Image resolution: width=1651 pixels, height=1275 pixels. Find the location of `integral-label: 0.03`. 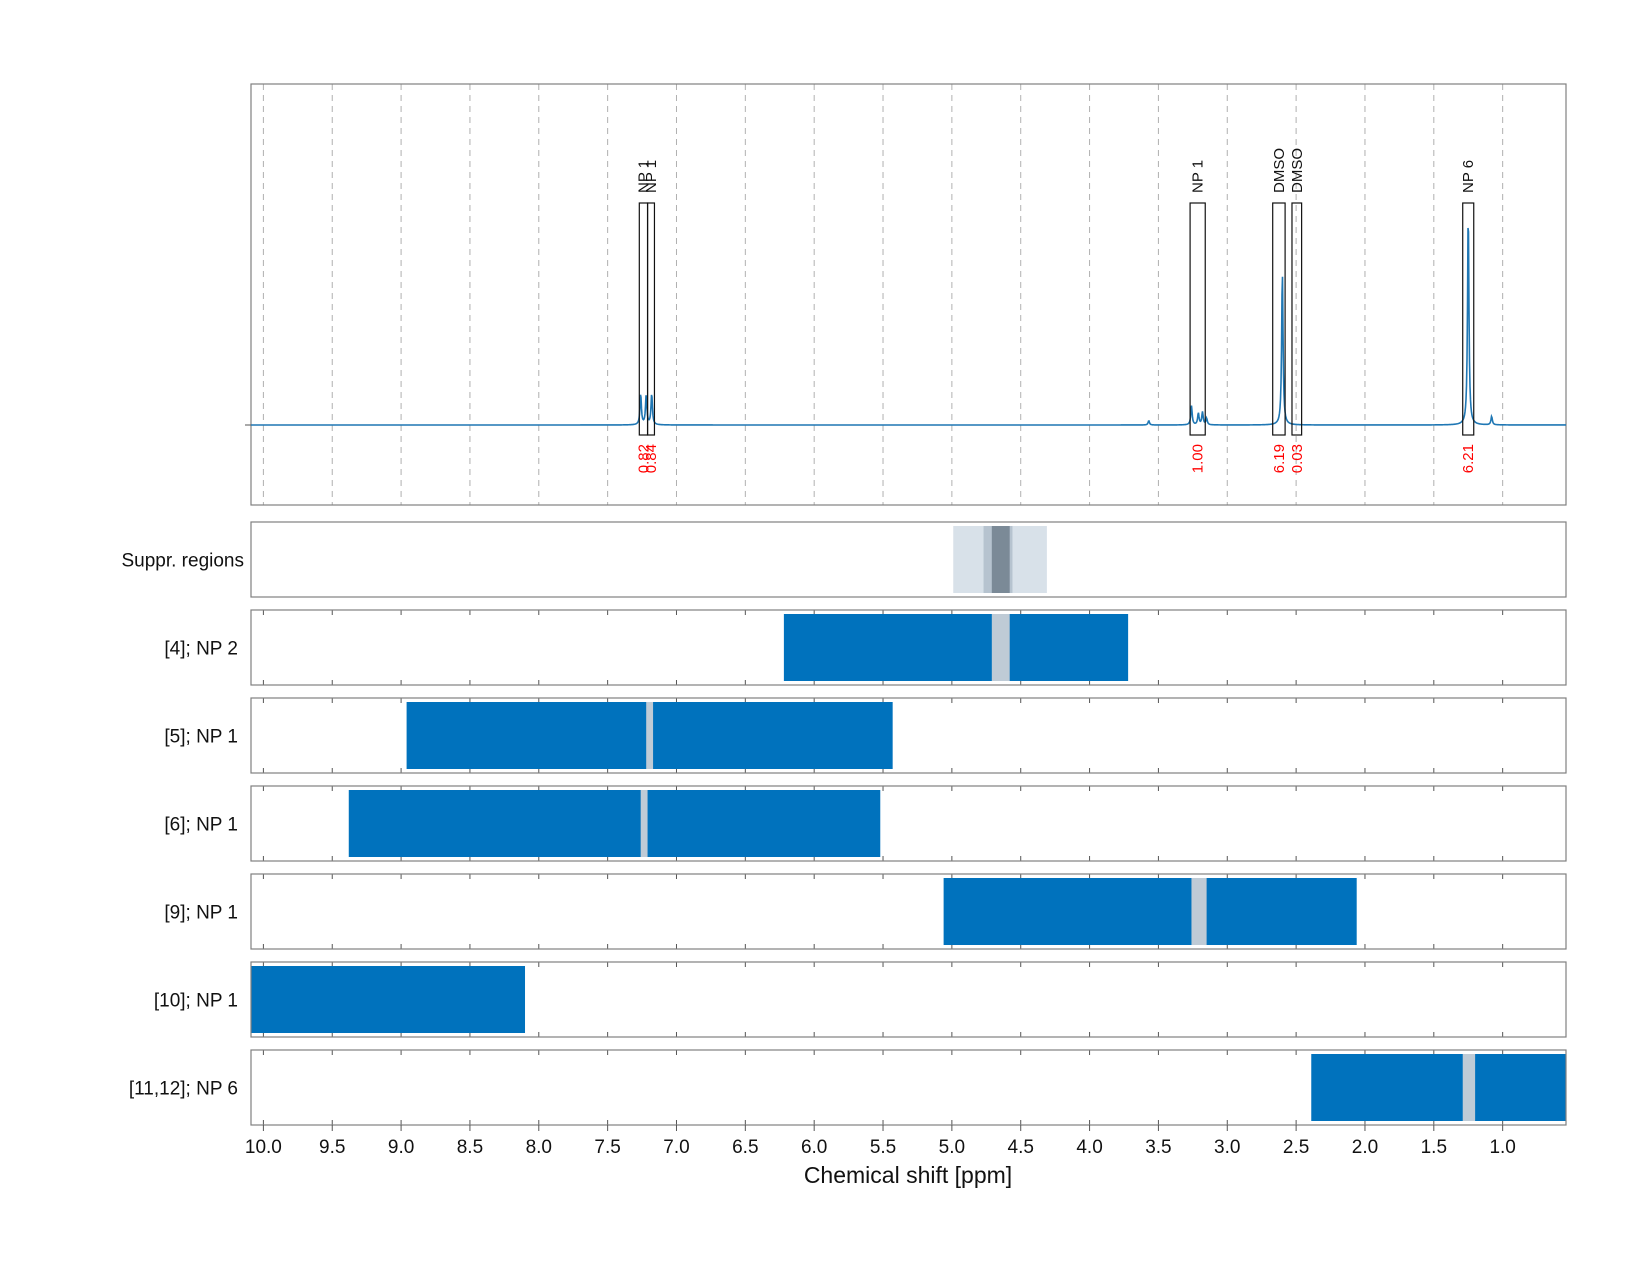

integral-label: 0.03 is located at coordinates (1297, 458).